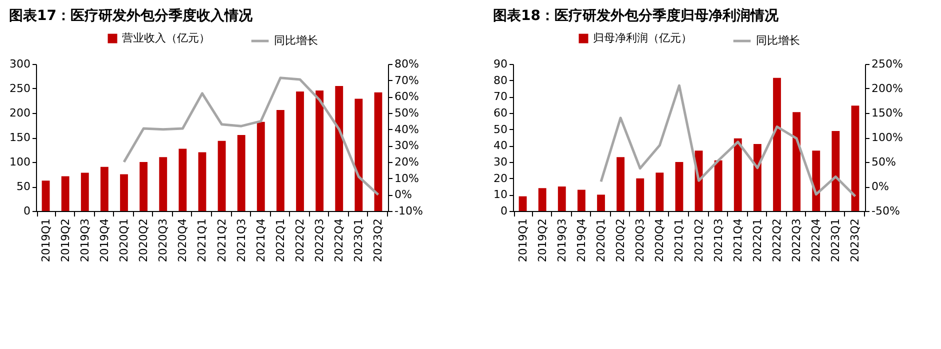 The height and width of the screenshot is (349, 941). Describe the element at coordinates (20, 113) in the screenshot. I see `y-tick-label: 200` at that location.